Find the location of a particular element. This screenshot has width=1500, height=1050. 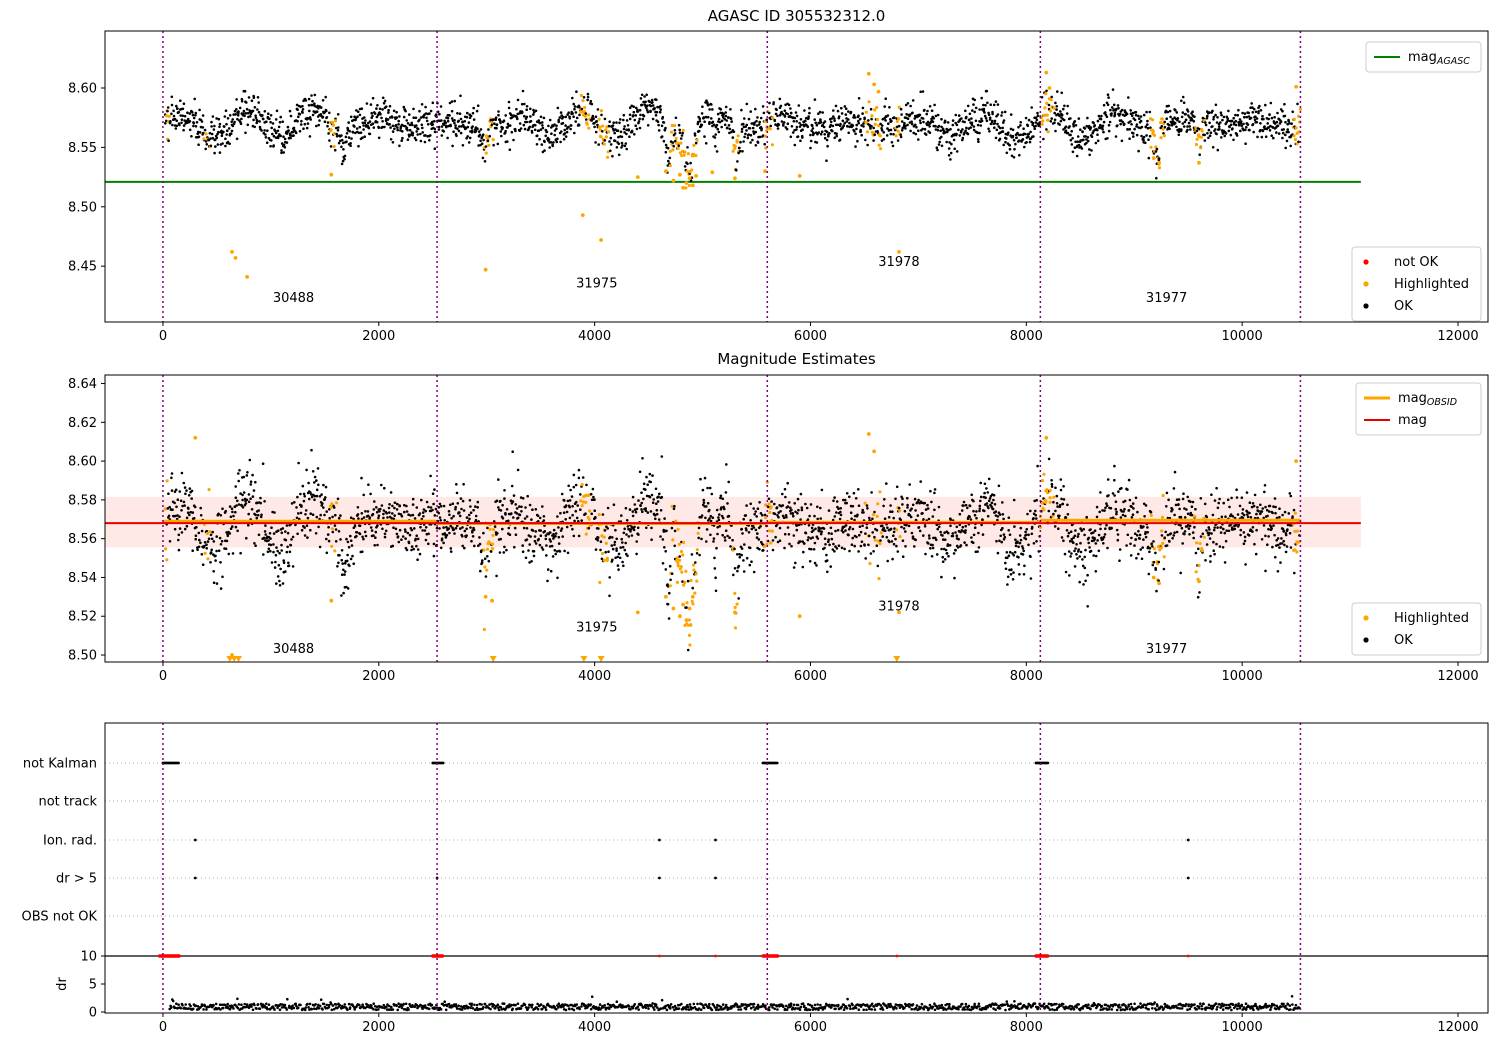

svg-text: 8000 is located at coordinates (1026, 336).